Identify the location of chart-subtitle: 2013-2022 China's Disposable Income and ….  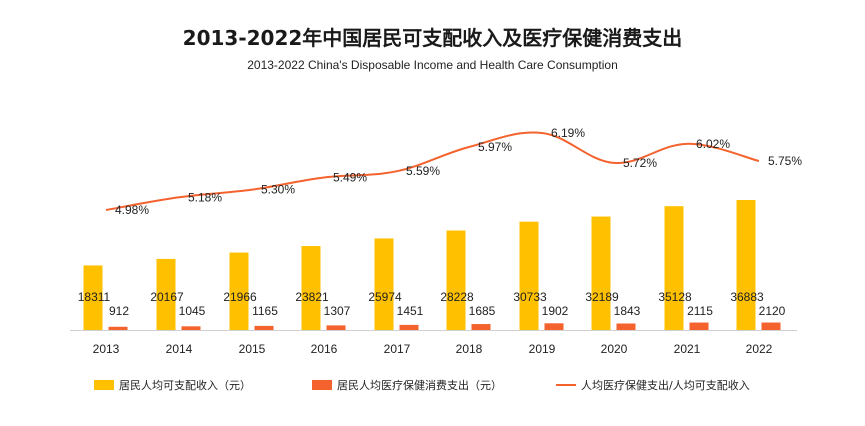
(432, 65).